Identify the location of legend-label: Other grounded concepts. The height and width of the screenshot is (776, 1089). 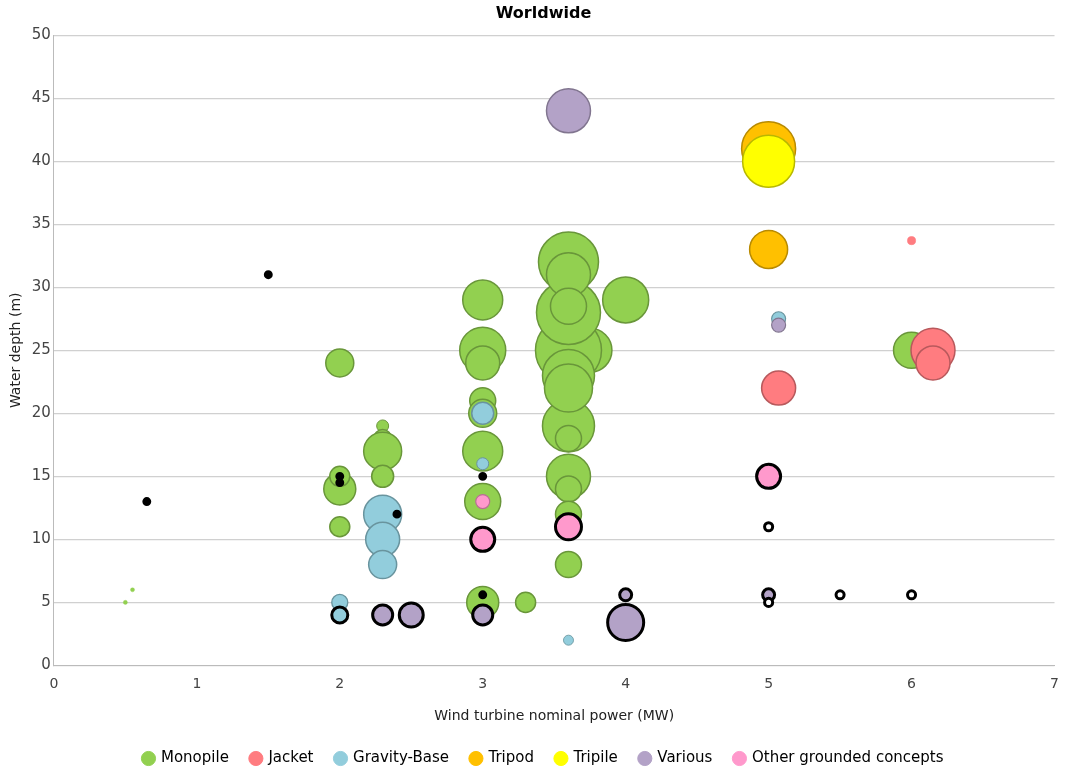
(847, 757).